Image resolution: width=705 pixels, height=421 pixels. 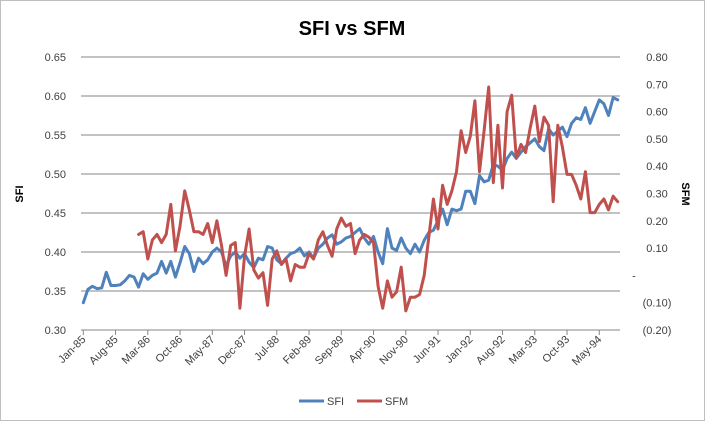 What do you see at coordinates (656, 167) in the screenshot?
I see `y2-tick-label: 0.40` at bounding box center [656, 167].